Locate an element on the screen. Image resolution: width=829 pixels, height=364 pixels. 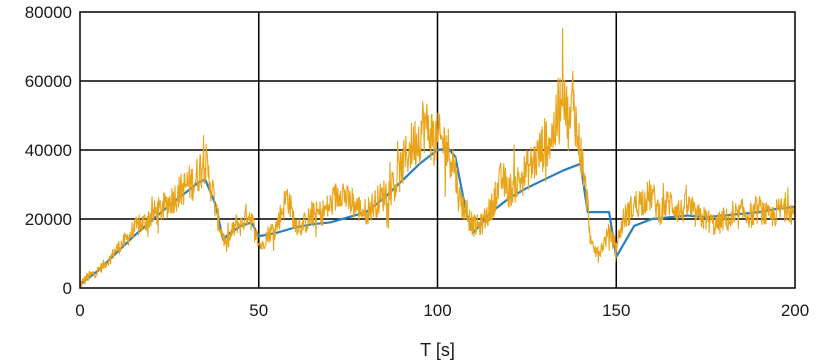
y-tick-label: 20000 is located at coordinates (48, 219).